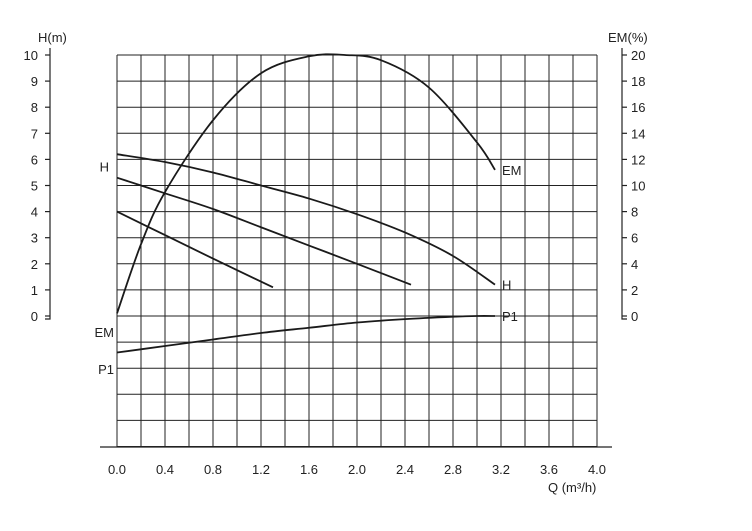  Describe the element at coordinates (34, 212) in the screenshot. I see `left-y-tick-label: 4` at that location.